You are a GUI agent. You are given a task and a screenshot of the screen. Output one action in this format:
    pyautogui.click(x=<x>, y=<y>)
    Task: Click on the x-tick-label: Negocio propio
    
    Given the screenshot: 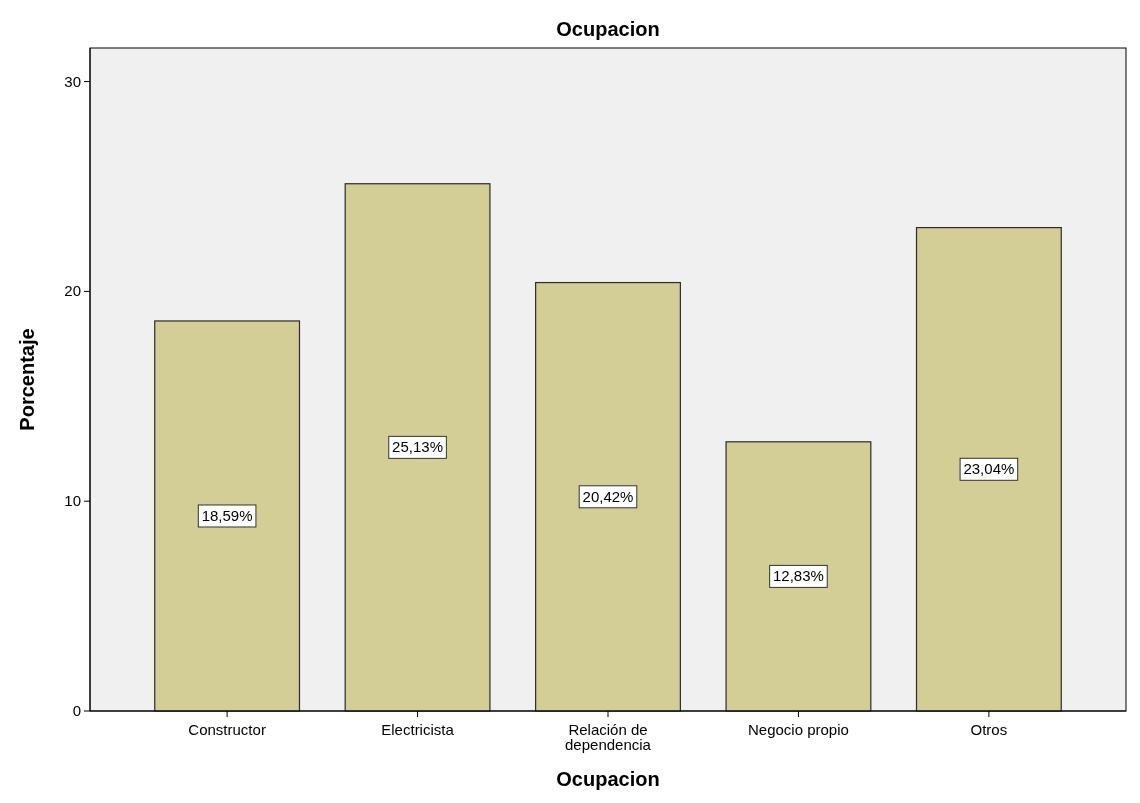 What is the action you would take?
    pyautogui.click(x=798, y=729)
    